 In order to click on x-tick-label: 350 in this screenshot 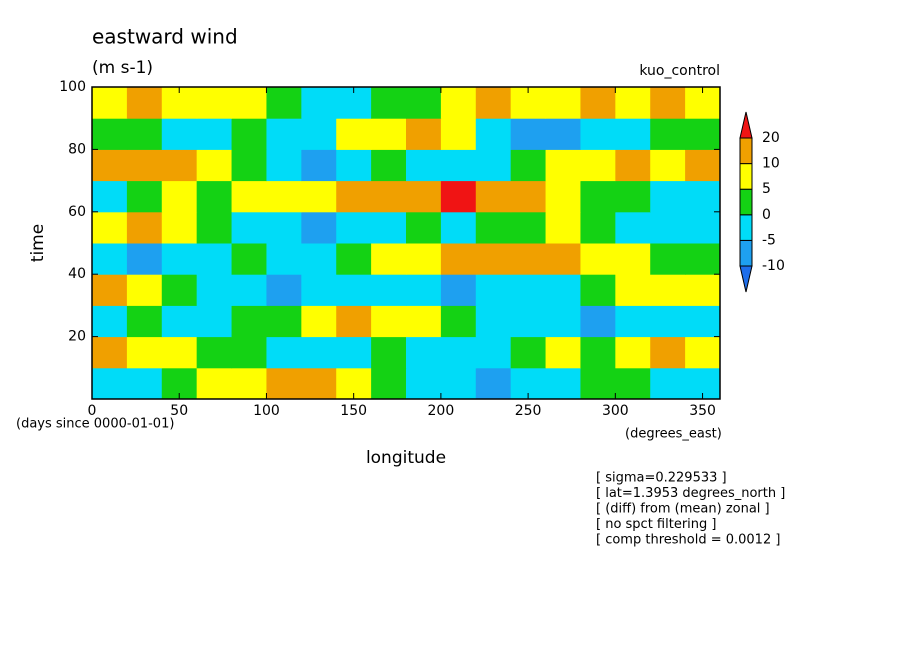, I will do `click(702, 411)`.